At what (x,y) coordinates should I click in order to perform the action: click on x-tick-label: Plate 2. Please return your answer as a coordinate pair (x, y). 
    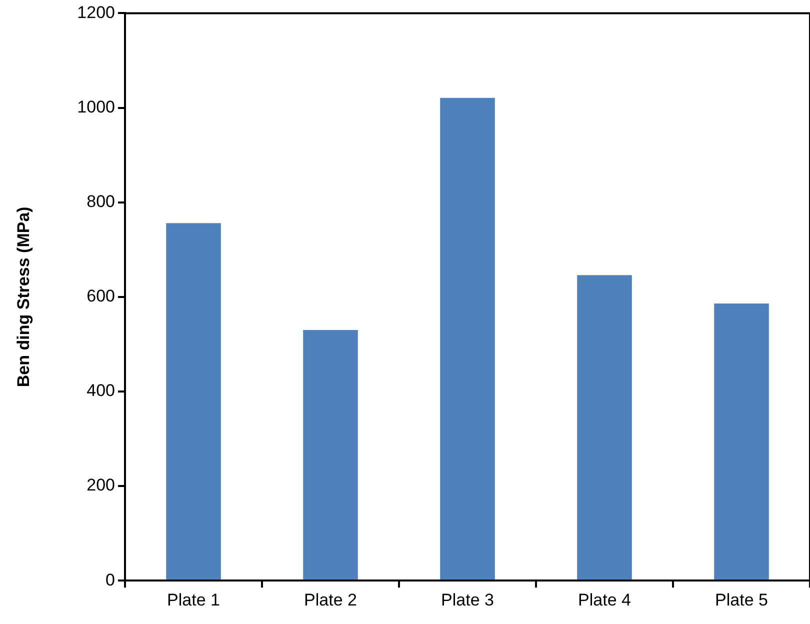
    Looking at the image, I should click on (330, 600).